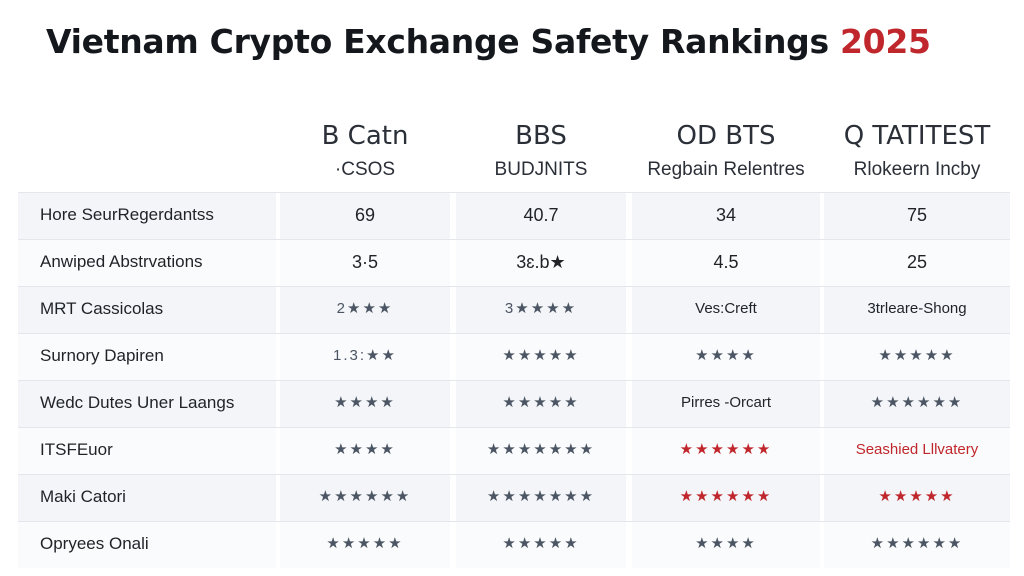 This screenshot has width=1024, height=576. I want to click on row-label: Opryees Onali, so click(94, 543).